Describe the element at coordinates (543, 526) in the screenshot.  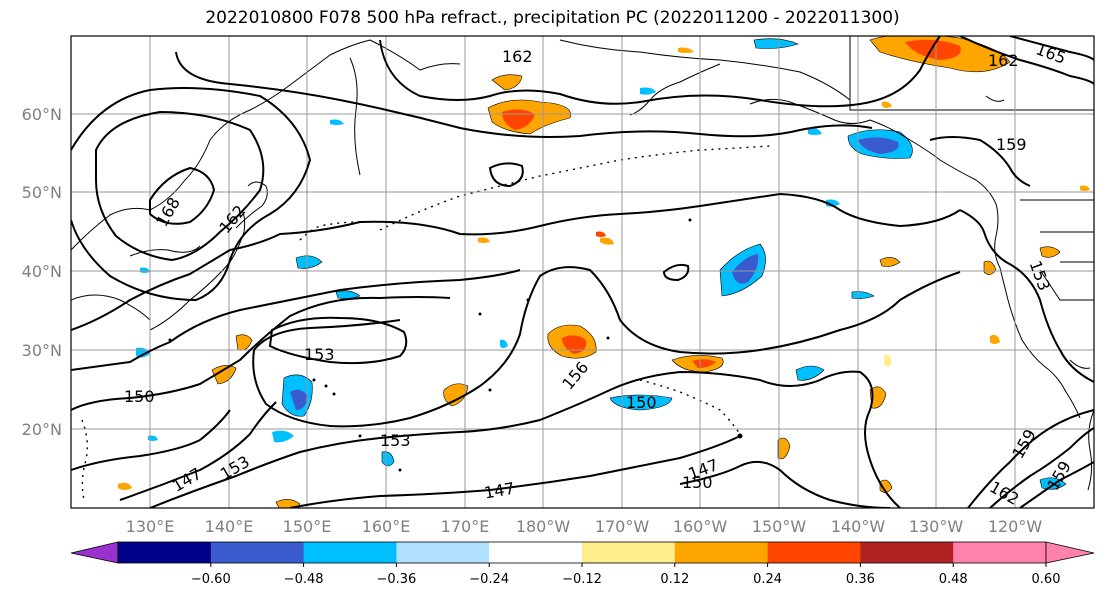
I see `lon-label: 180°W` at that location.